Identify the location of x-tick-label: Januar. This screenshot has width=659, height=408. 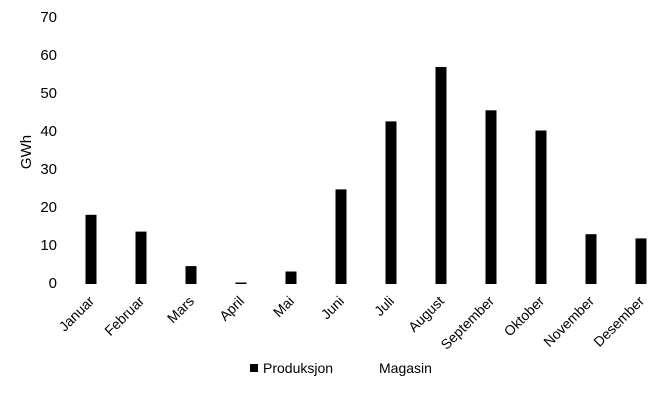
(77, 314).